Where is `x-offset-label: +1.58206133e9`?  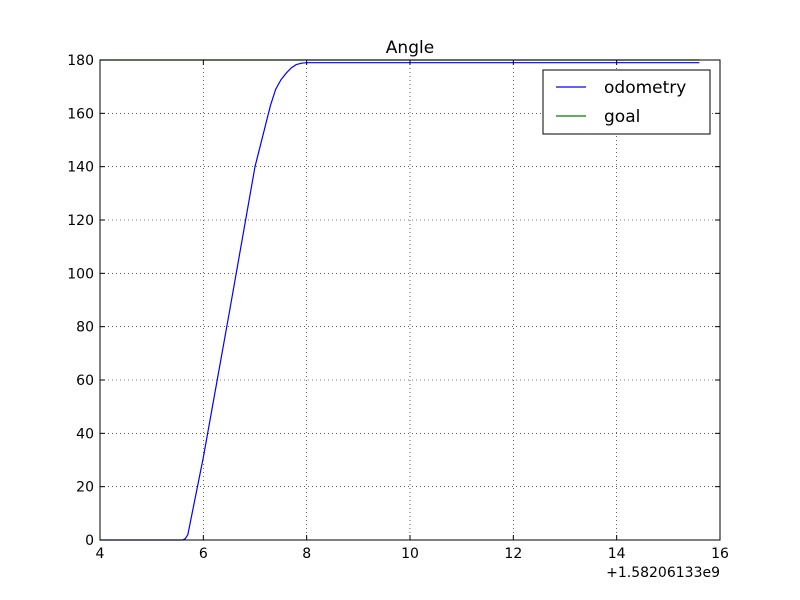
x-offset-label: +1.58206133e9 is located at coordinates (663, 573).